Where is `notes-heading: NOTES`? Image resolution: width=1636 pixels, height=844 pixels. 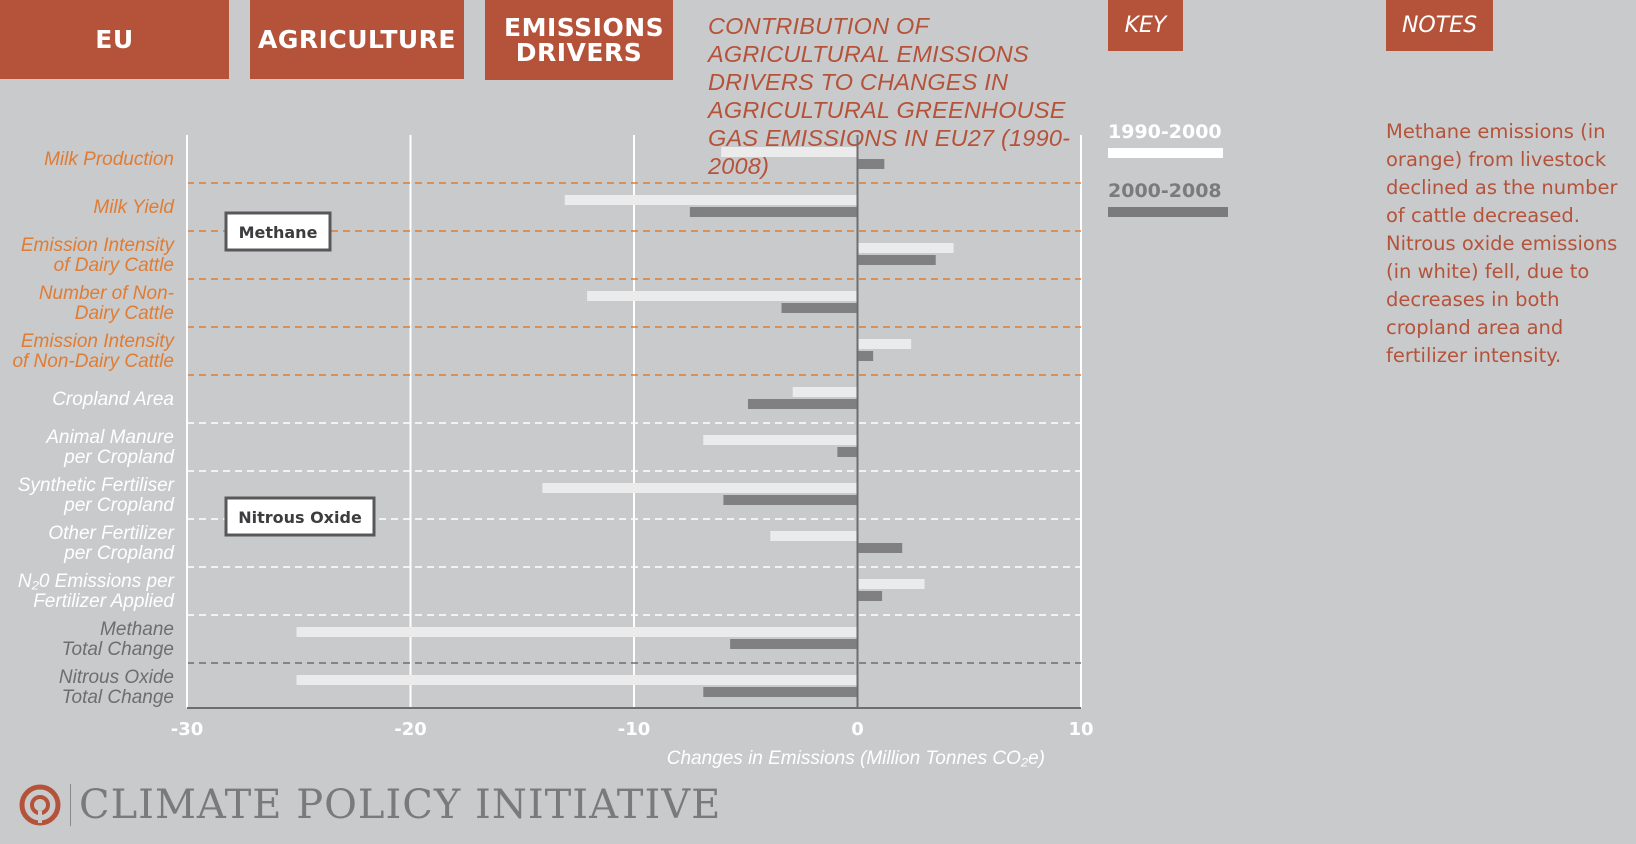 notes-heading: NOTES is located at coordinates (1439, 25).